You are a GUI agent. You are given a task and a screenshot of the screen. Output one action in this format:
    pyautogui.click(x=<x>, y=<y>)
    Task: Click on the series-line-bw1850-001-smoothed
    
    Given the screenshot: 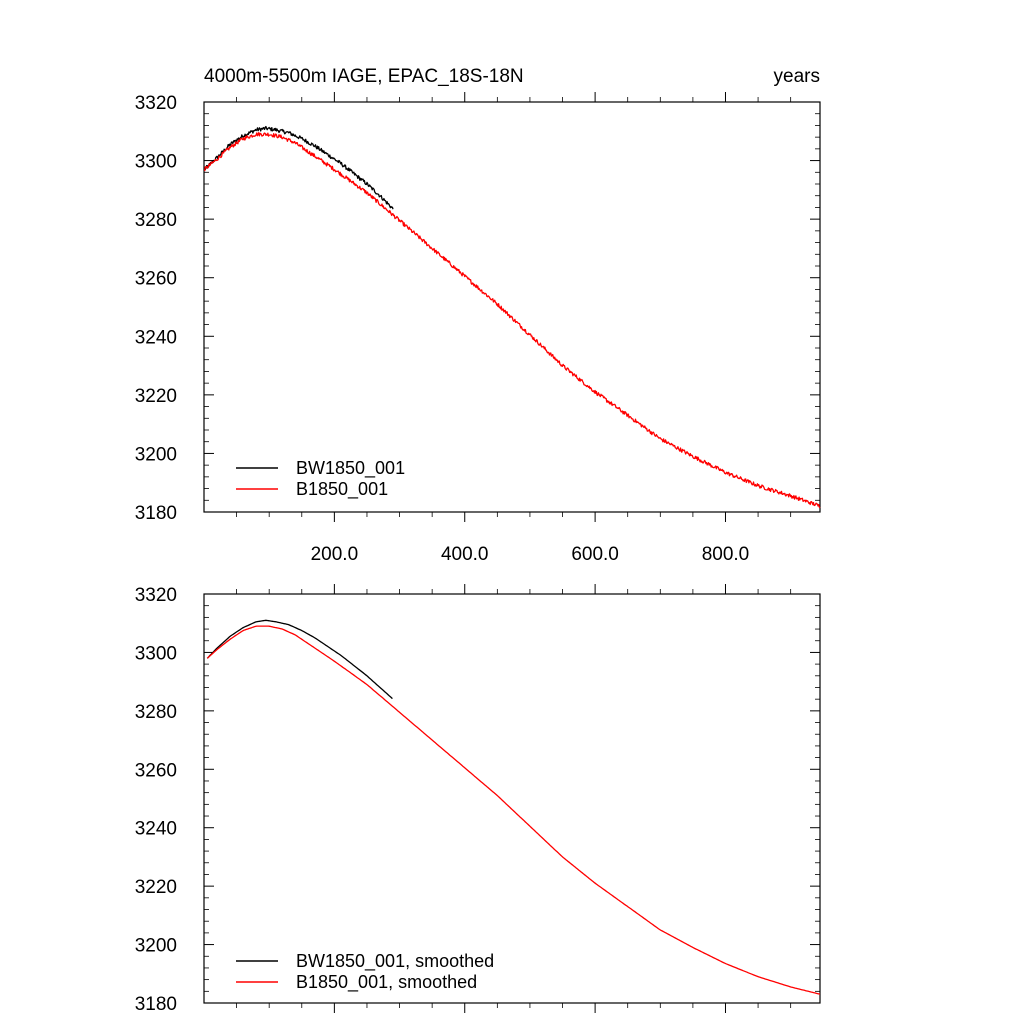 What is the action you would take?
    pyautogui.click(x=299, y=659)
    